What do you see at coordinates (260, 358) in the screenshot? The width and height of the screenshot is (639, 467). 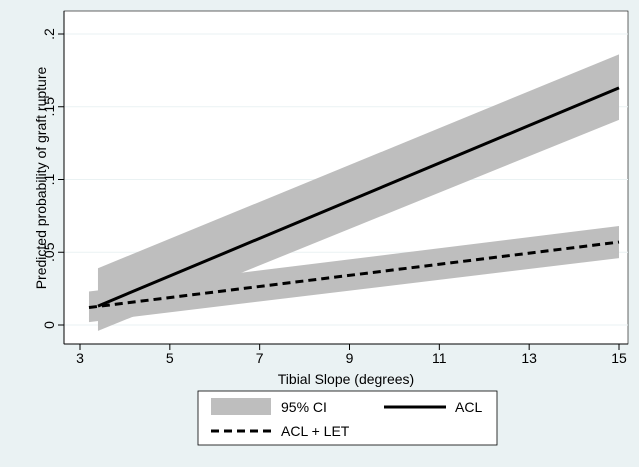 I see `x-tick-label: 7` at bounding box center [260, 358].